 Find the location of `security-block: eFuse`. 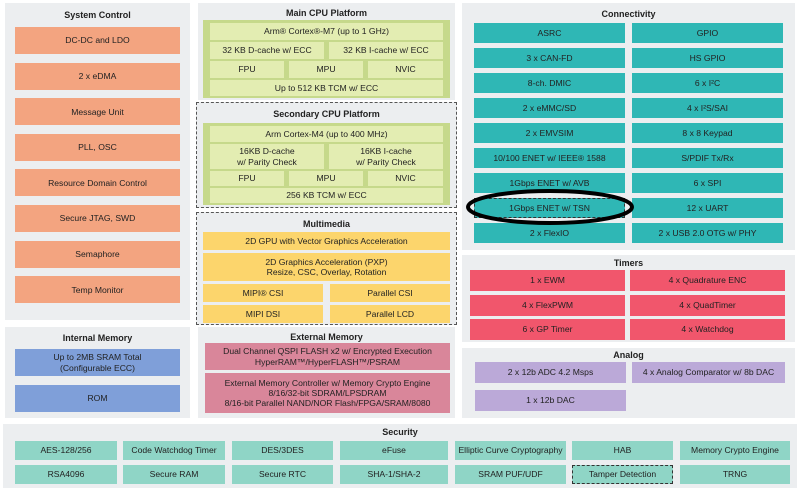

security-block: eFuse is located at coordinates (394, 450).